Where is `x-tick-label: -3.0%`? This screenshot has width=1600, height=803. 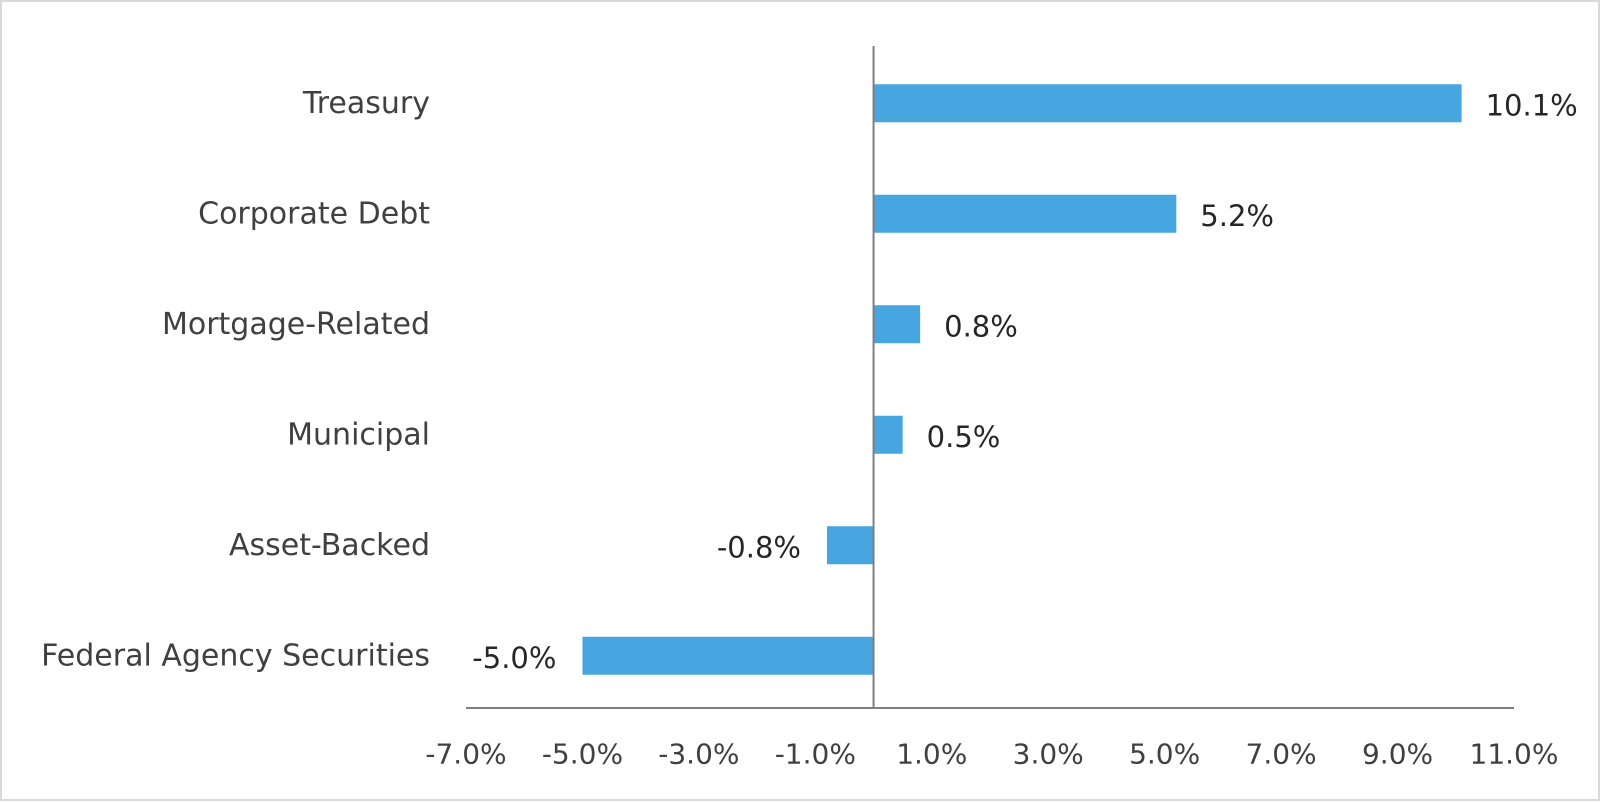 x-tick-label: -3.0% is located at coordinates (698, 754).